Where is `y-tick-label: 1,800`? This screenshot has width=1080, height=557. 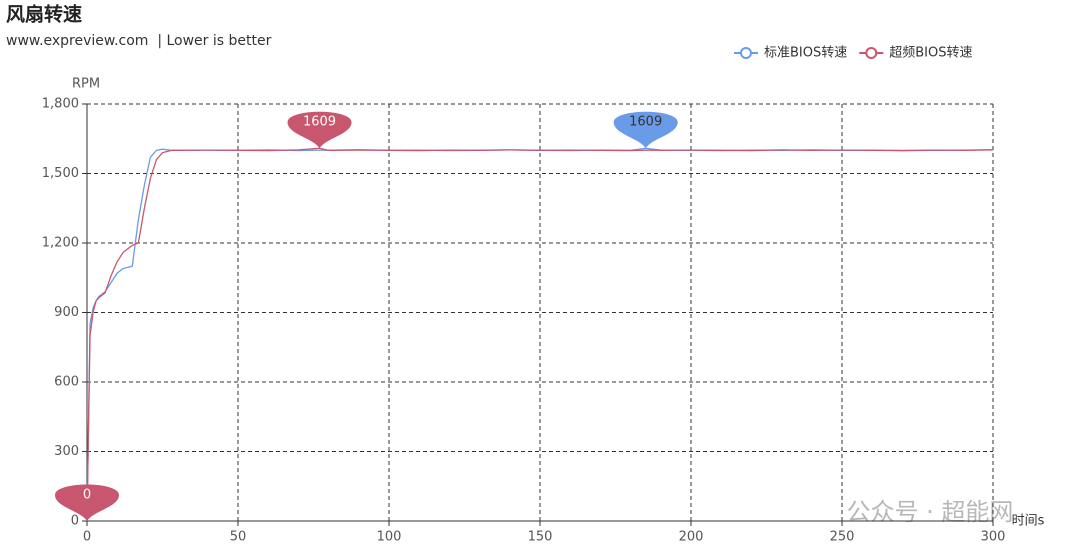
y-tick-label: 1,800 is located at coordinates (60, 104).